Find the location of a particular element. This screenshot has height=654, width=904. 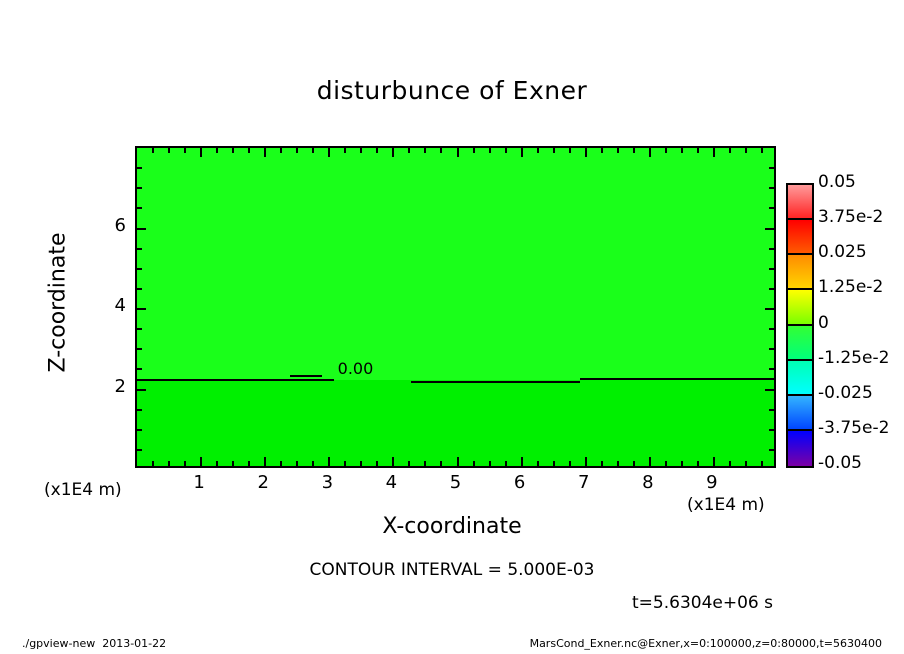

y-axis-tick-label: 2 is located at coordinates (120, 386).